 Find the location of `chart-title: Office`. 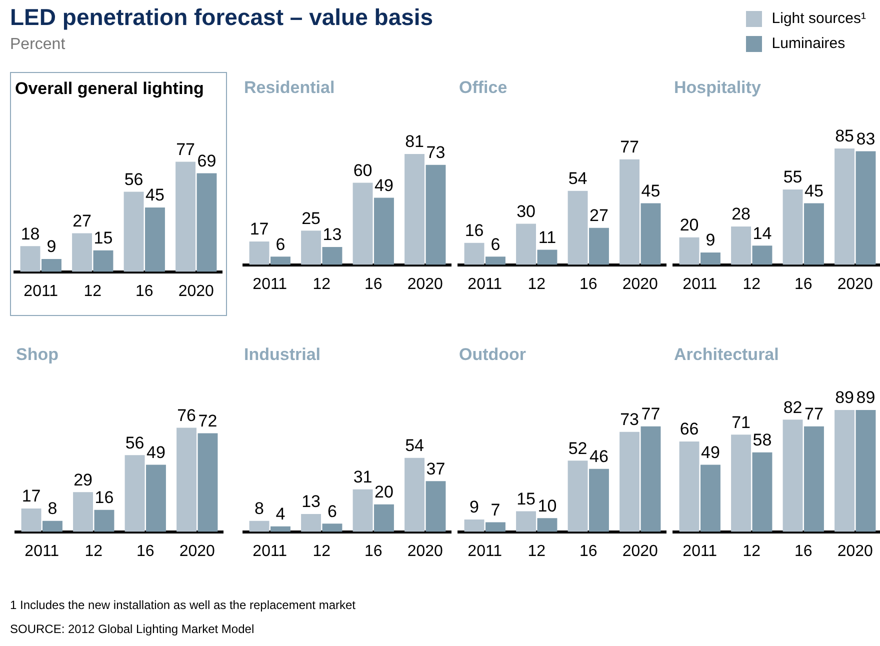

chart-title: Office is located at coordinates (483, 87).